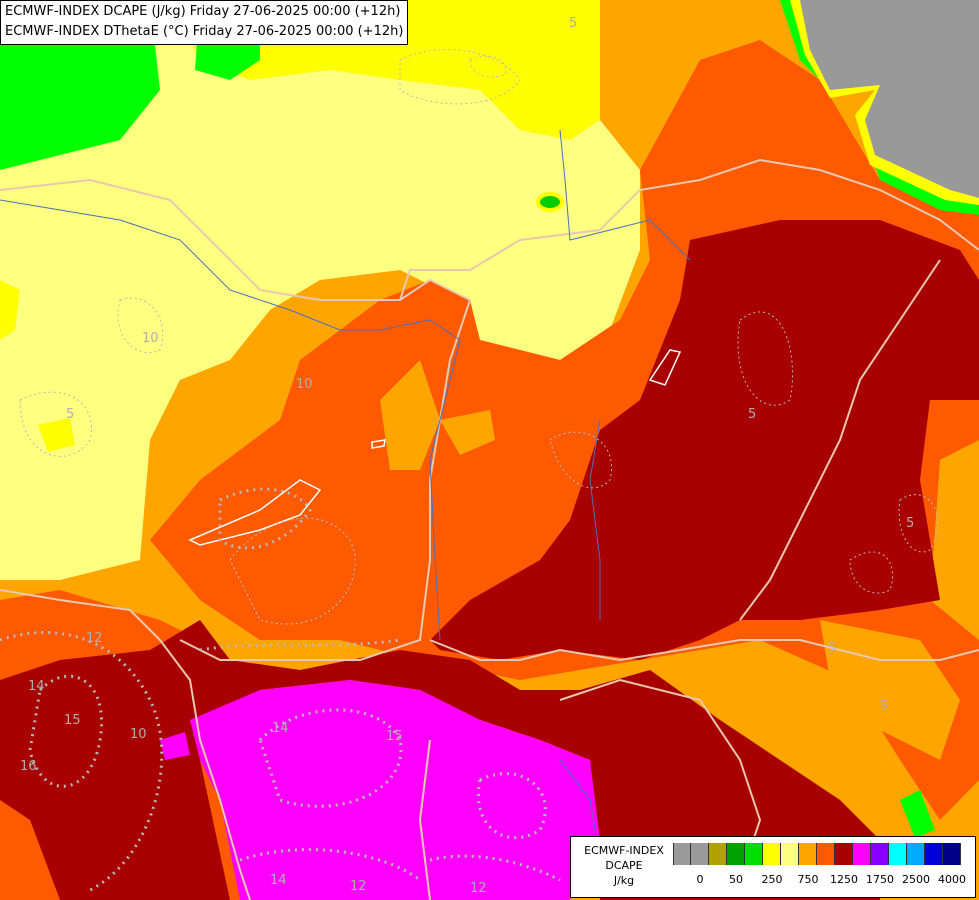 The height and width of the screenshot is (900, 979). Describe the element at coordinates (808, 879) in the screenshot. I see `legend-tick-label: 750` at that location.